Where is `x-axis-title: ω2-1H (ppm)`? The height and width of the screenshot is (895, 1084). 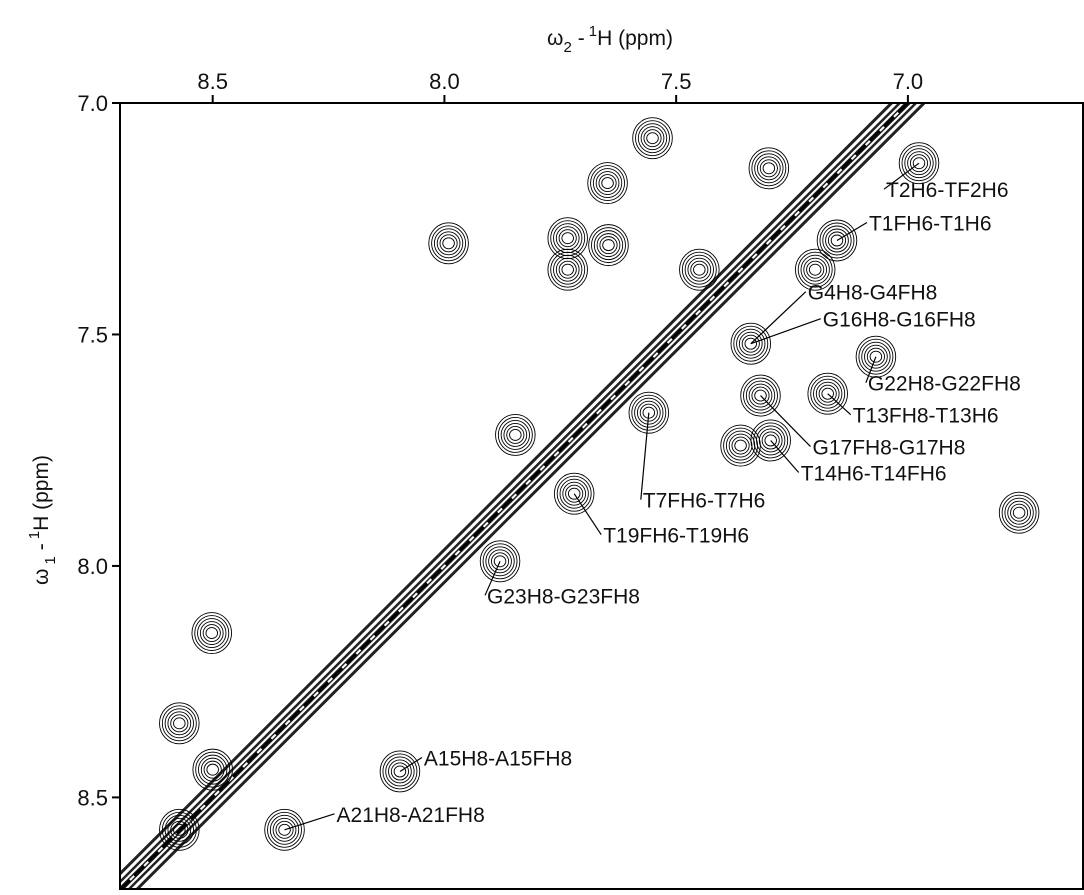
x-axis-title: ω2-1H (ppm) is located at coordinates (610, 39).